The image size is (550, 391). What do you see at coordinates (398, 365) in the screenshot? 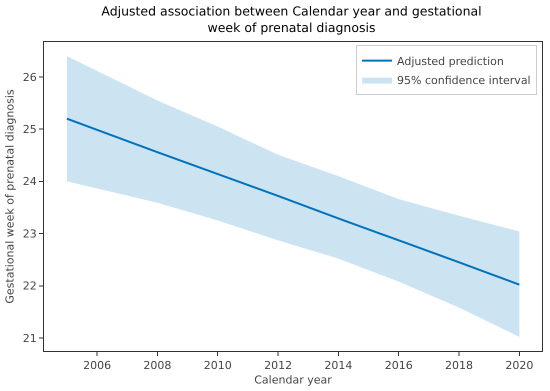
I see `x-tick-label: 2016` at bounding box center [398, 365].